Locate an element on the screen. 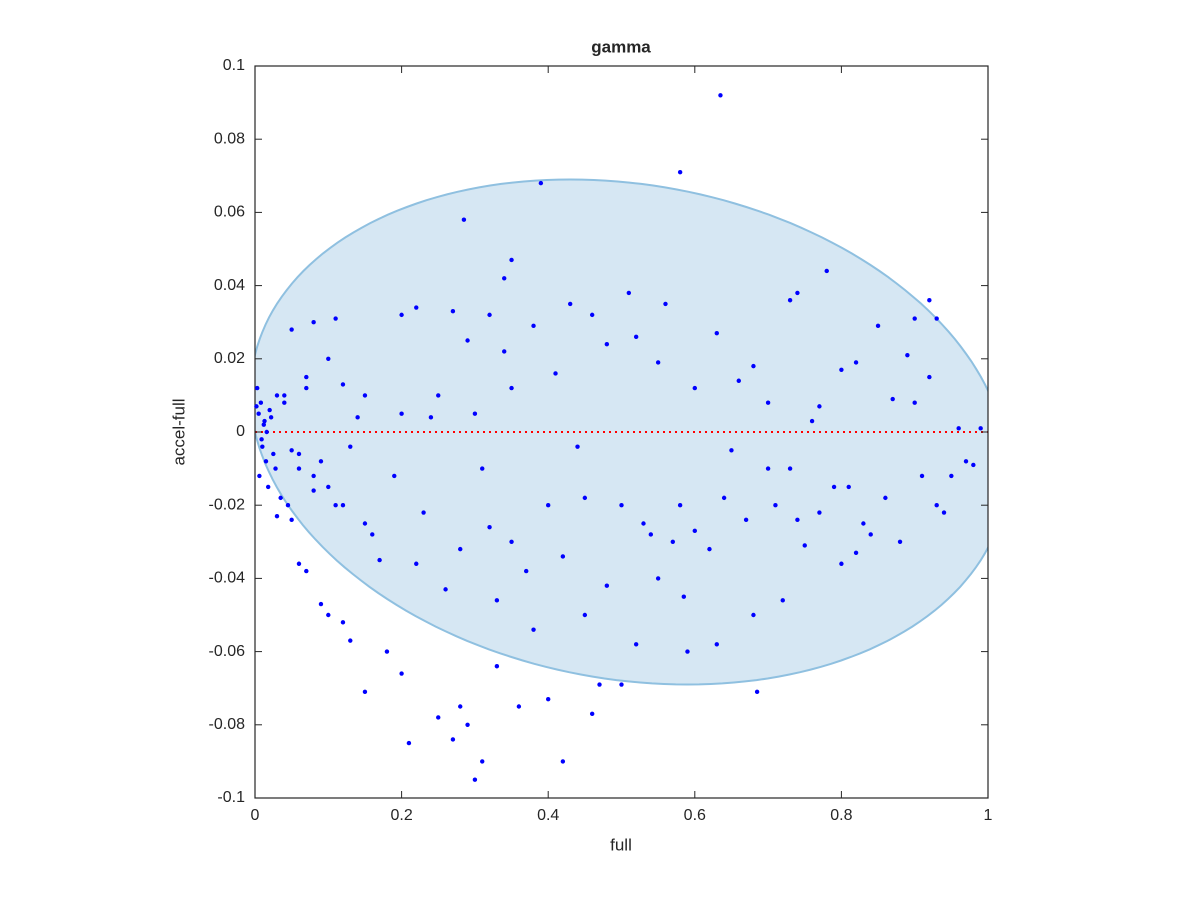 The width and height of the screenshot is (1200, 905). y-tick-label: -0.1 is located at coordinates (231, 797).